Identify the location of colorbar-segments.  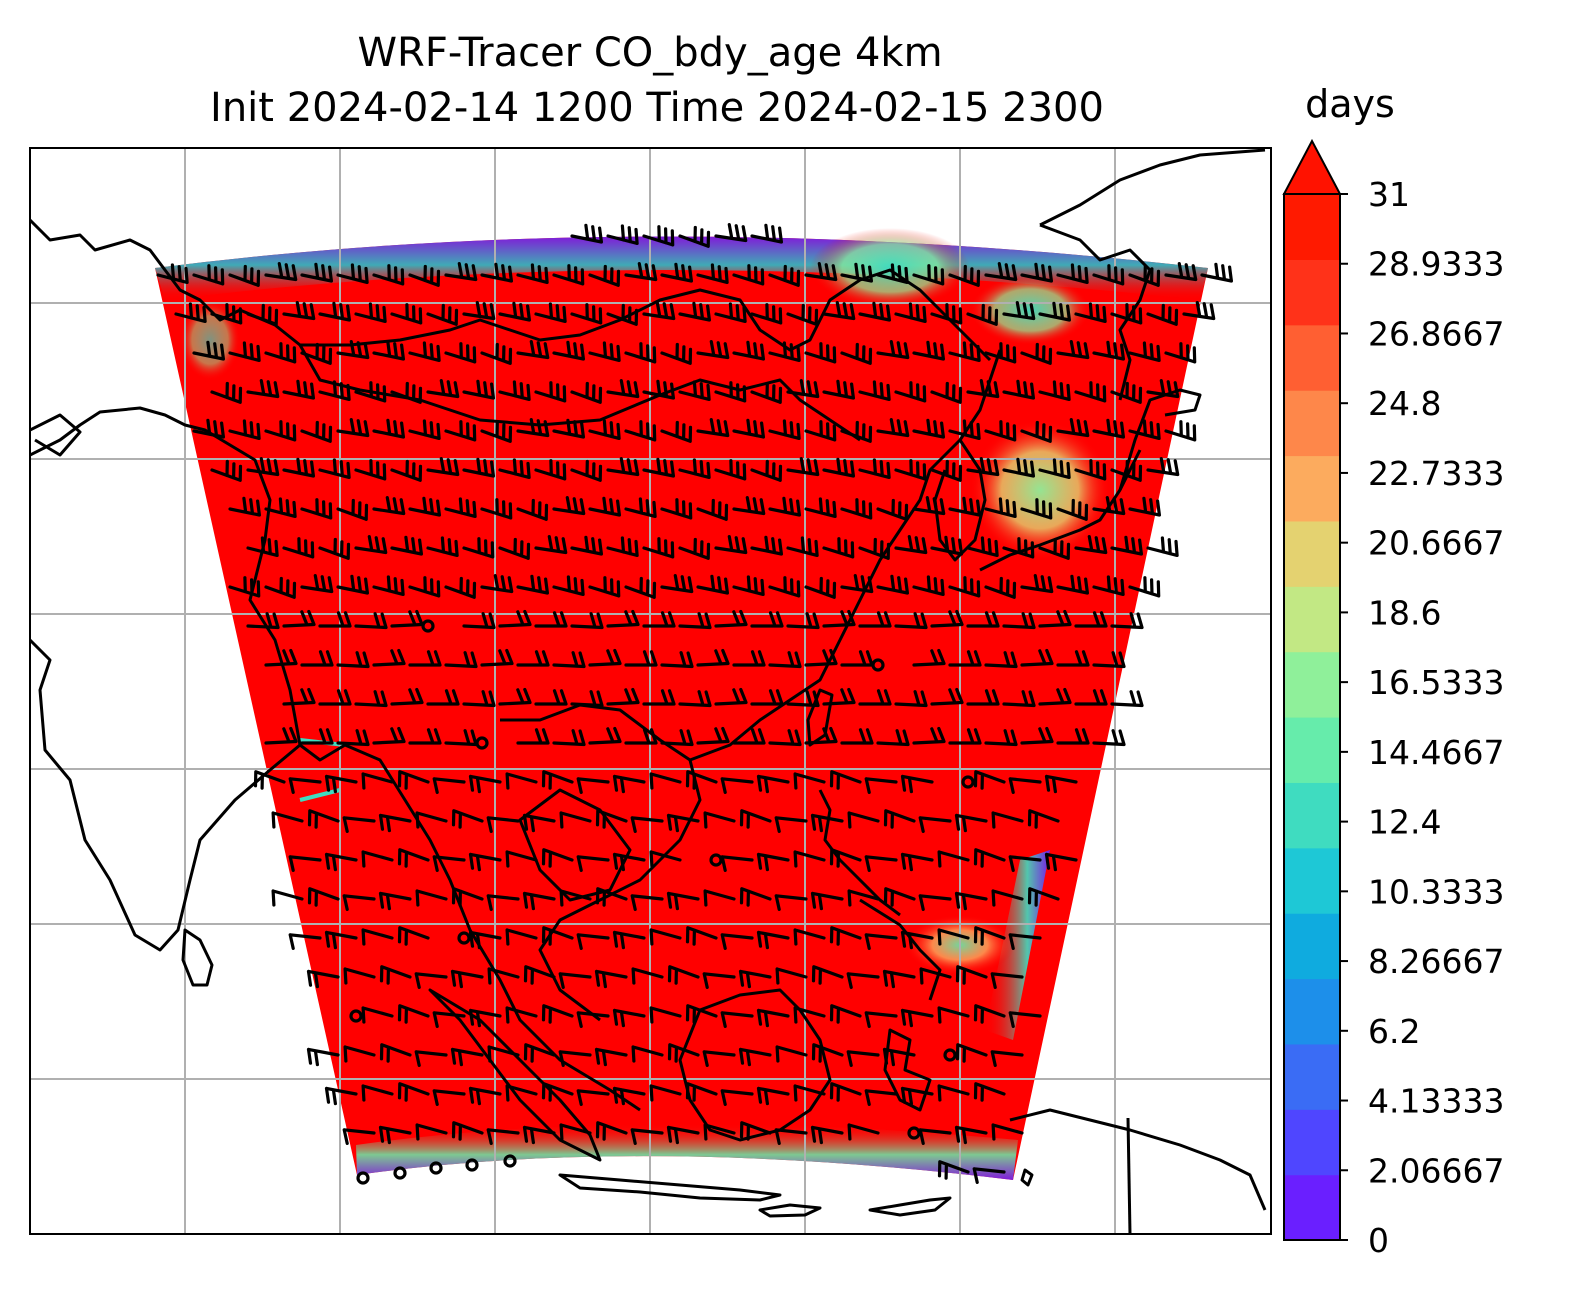
(1312, 717).